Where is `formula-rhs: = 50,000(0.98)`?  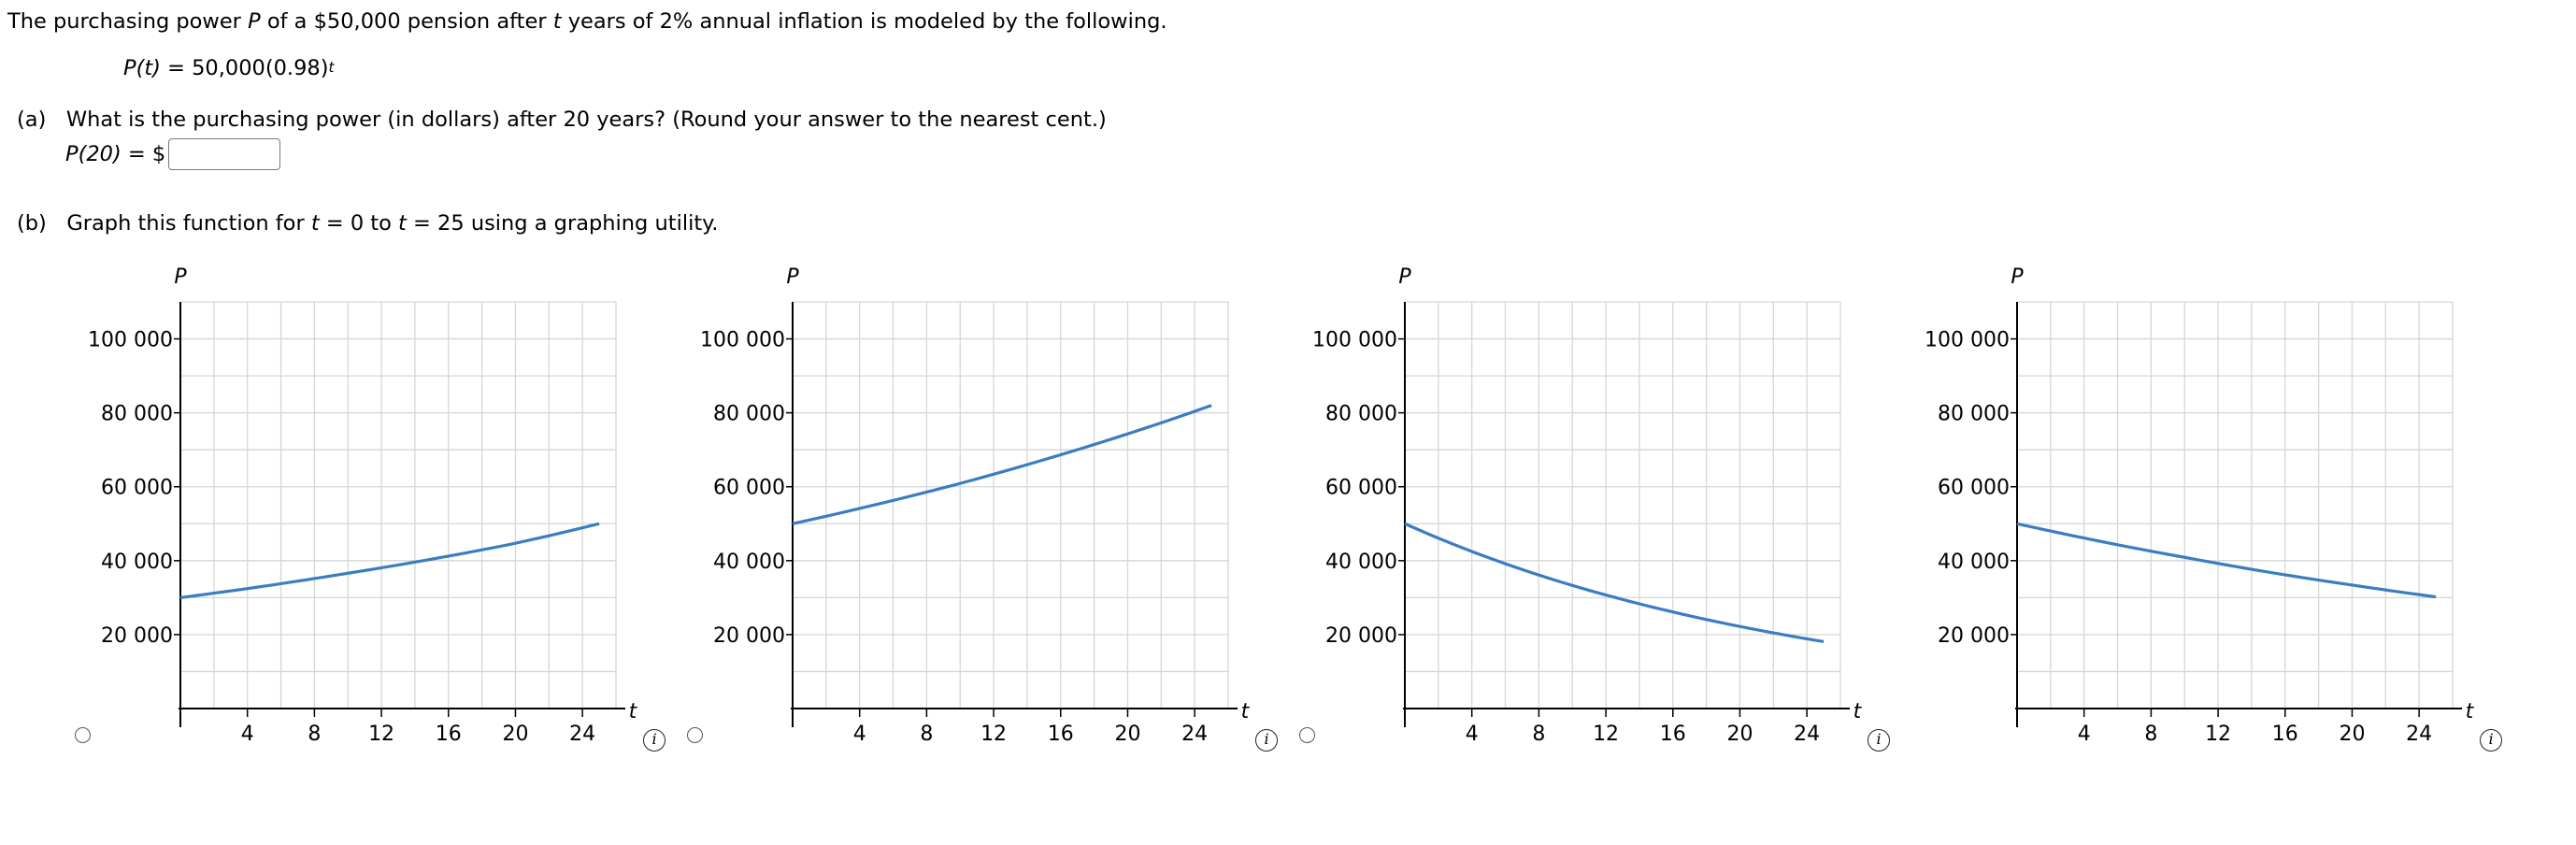 formula-rhs: = 50,000(0.98) is located at coordinates (244, 68).